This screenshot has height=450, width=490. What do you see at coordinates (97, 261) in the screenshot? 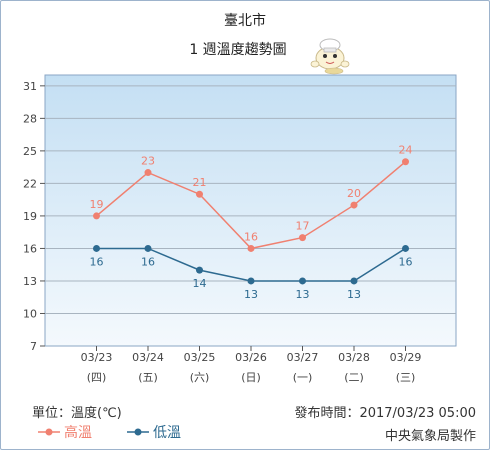
I see `data-label-1-0: 16` at bounding box center [97, 261].